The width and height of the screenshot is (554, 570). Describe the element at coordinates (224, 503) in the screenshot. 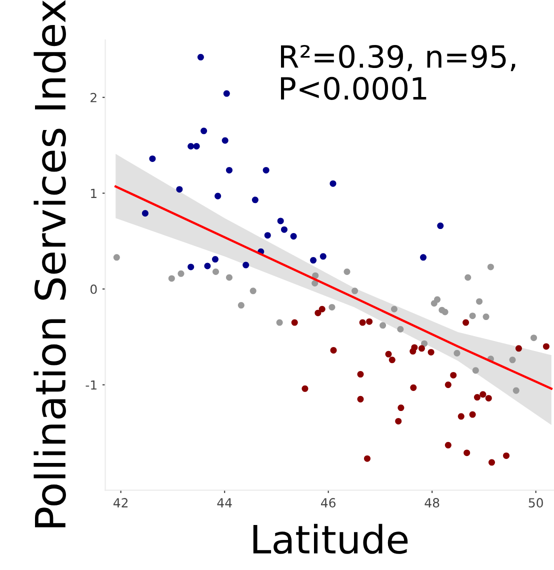

I see `x-tick-label: 44` at that location.